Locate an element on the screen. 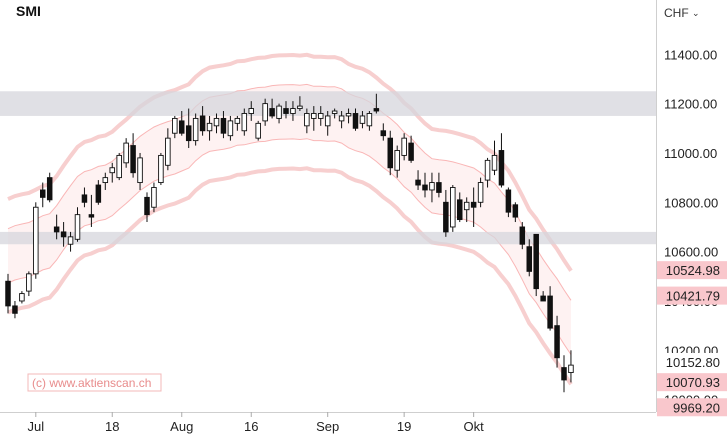 Image resolution: width=728 pixels, height=438 pixels. price-label: 10070.93 is located at coordinates (692, 382).